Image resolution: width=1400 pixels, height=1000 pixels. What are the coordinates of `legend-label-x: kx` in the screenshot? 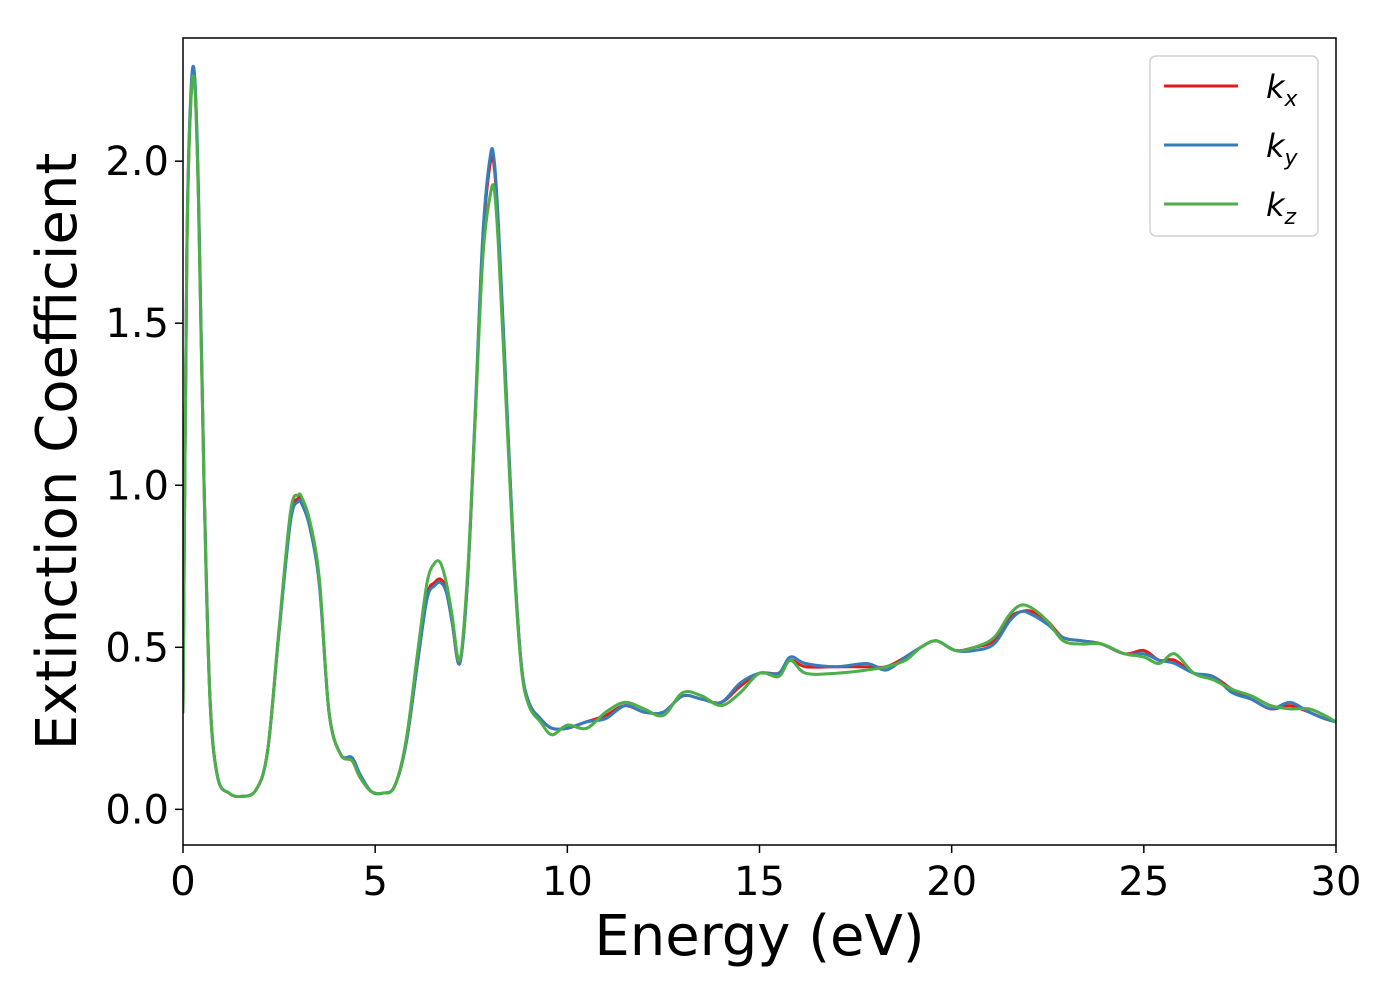 It's located at (1282, 90).